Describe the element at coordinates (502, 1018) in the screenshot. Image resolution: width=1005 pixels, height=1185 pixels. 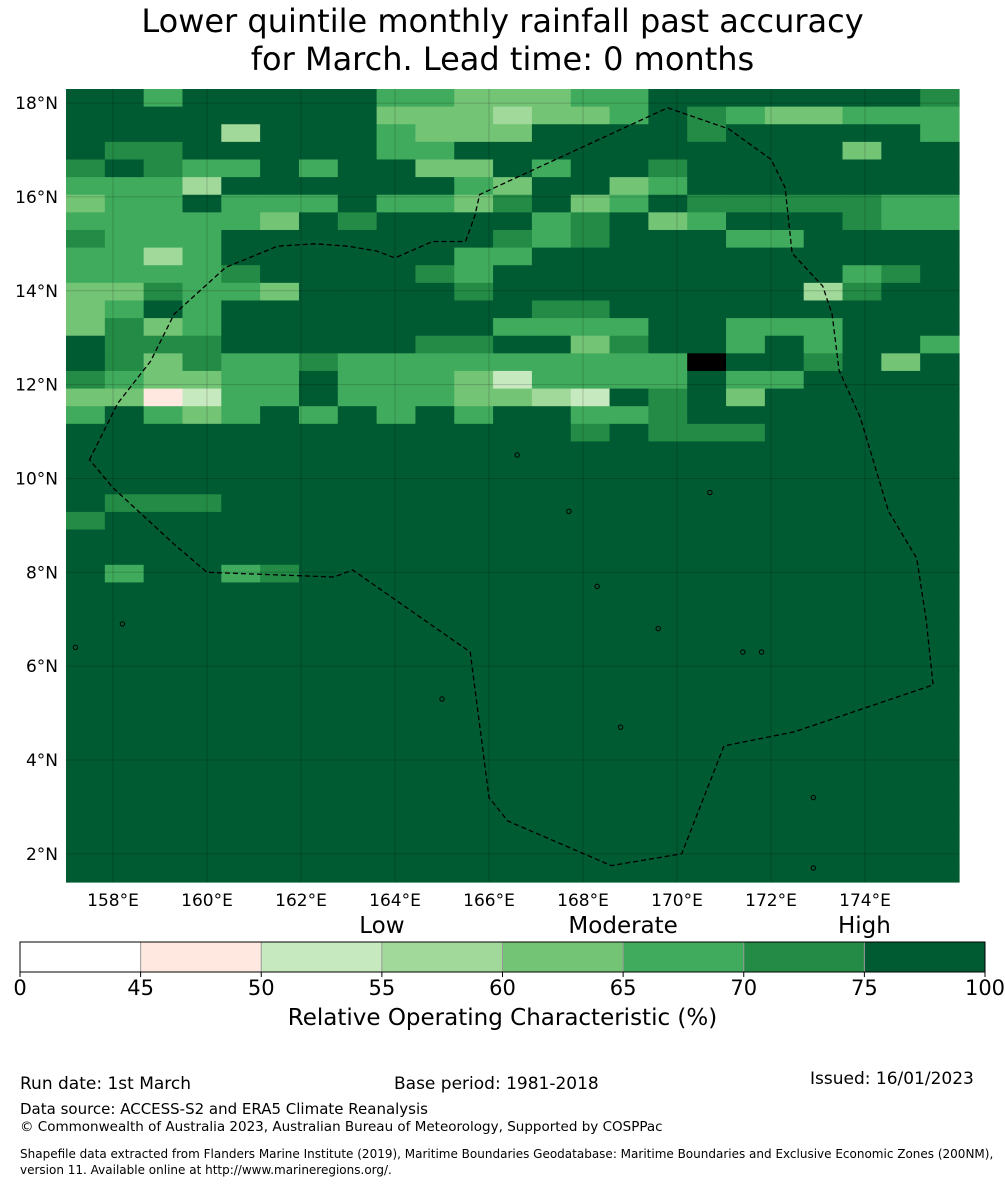
I see `colorbar-label: Relative Operating Characteristic (%)` at that location.